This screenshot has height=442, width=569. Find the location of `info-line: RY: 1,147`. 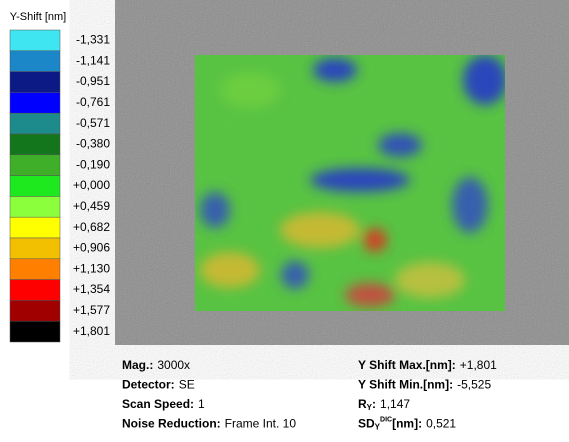

info-line: RY: 1,147 is located at coordinates (384, 404).